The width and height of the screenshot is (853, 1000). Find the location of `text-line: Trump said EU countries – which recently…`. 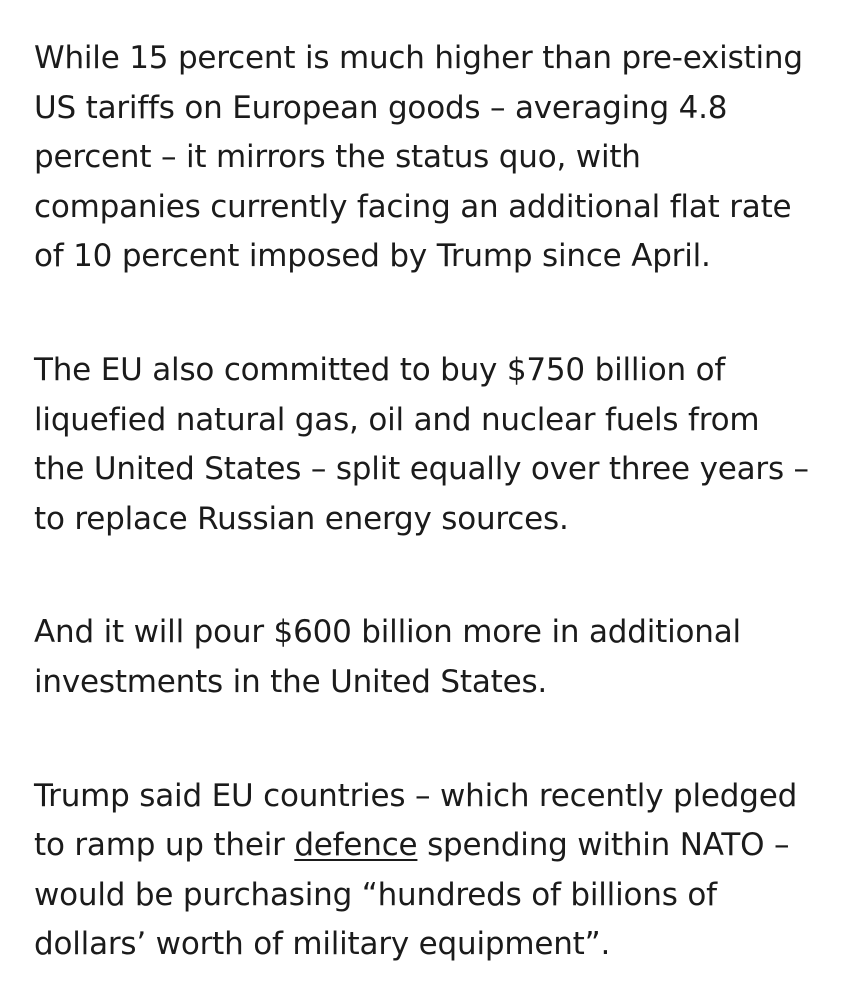

text-line: Trump said EU countries – which recently… is located at coordinates (416, 795).